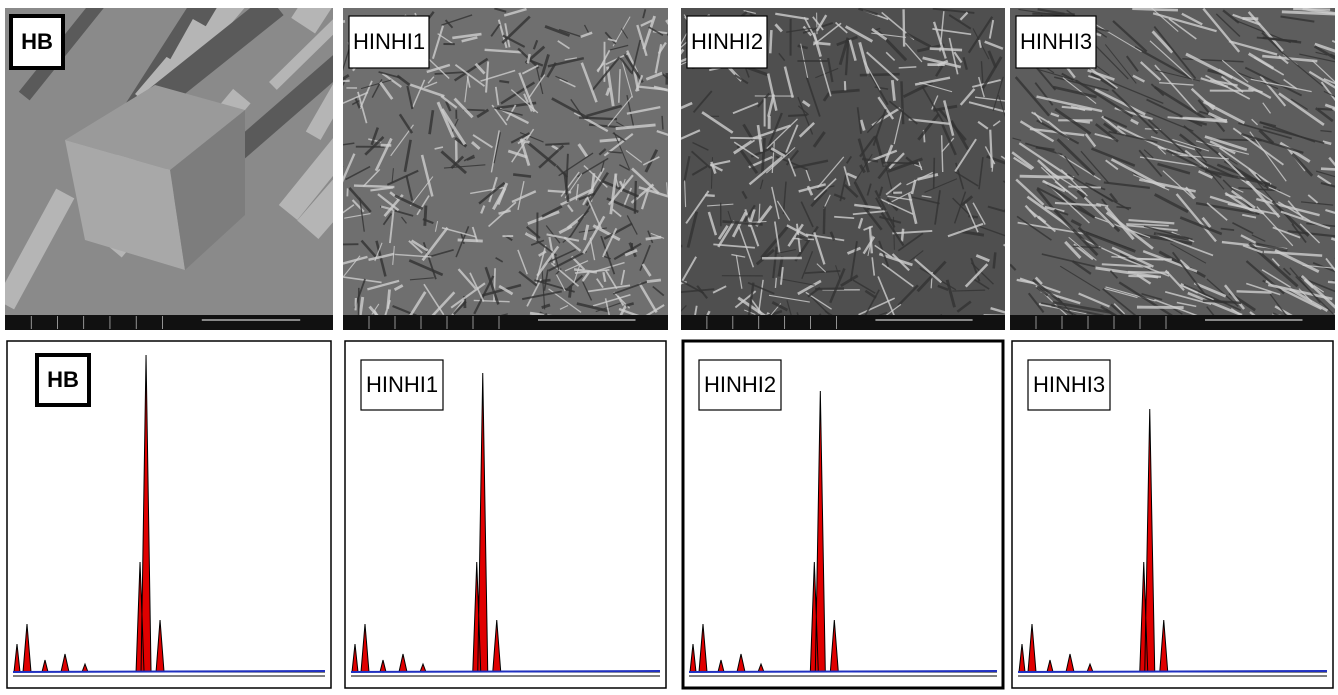 The image size is (1338, 695). I want to click on eds-label: HINHI1, so click(402, 384).